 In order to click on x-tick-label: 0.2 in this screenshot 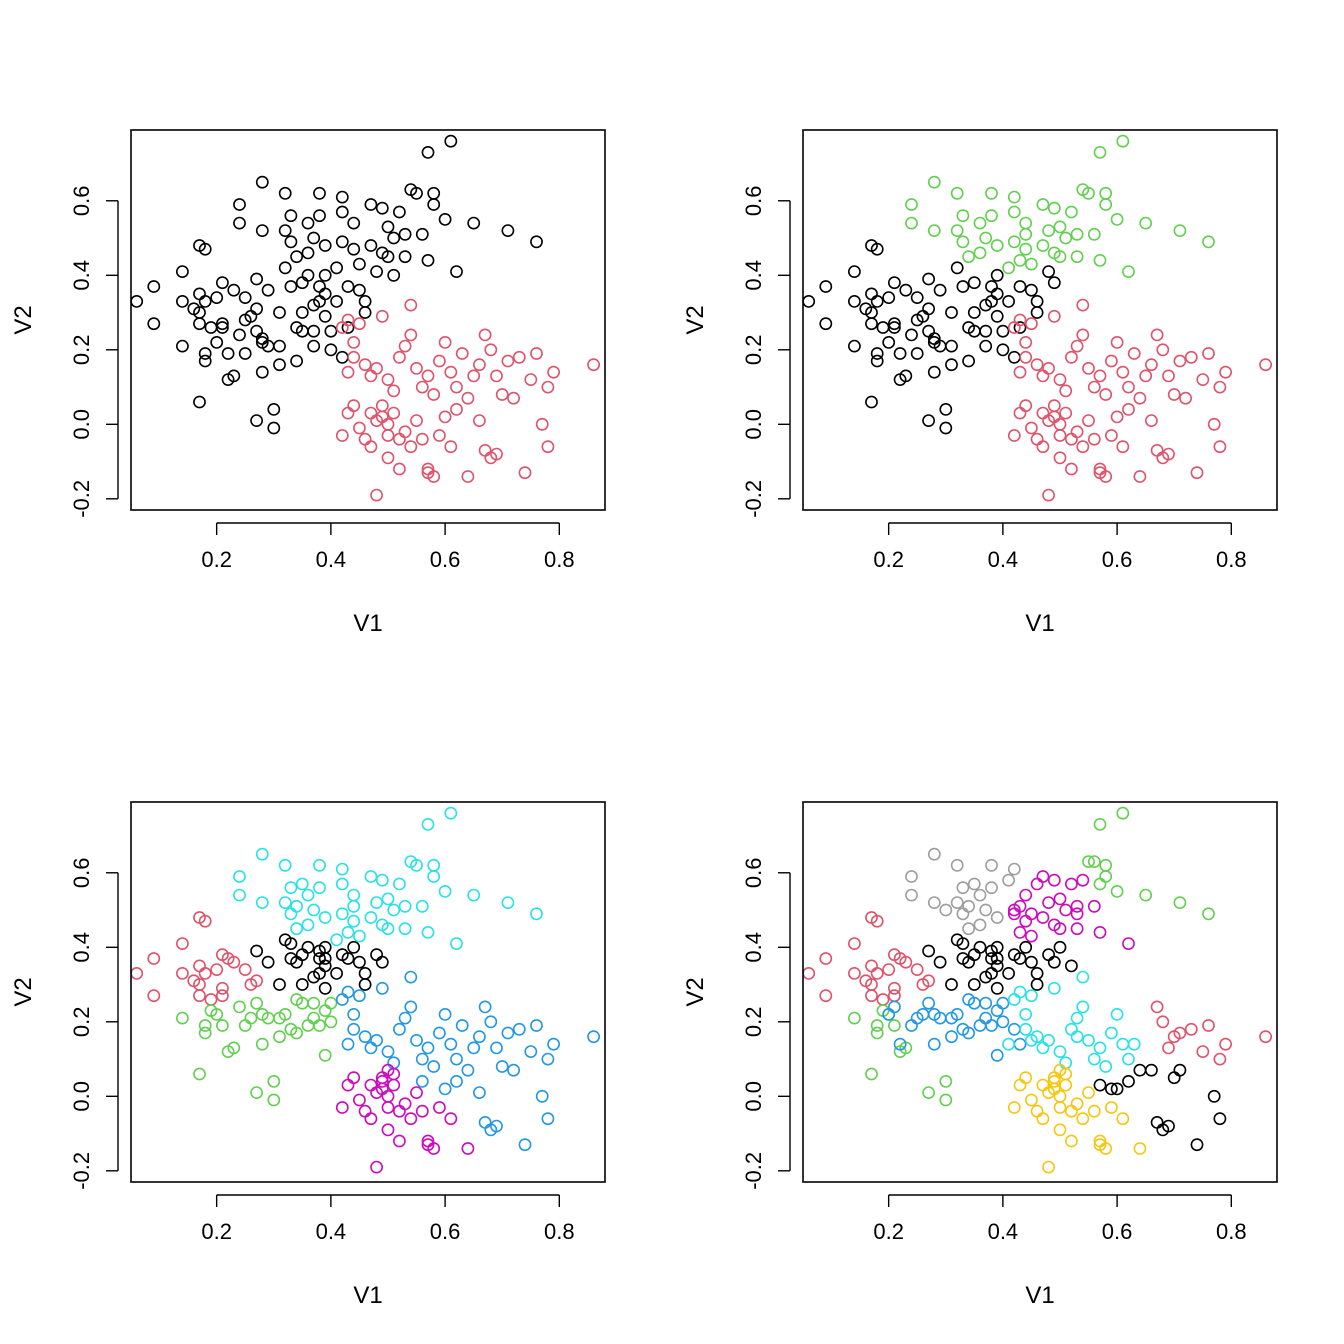, I will do `click(216, 1231)`.